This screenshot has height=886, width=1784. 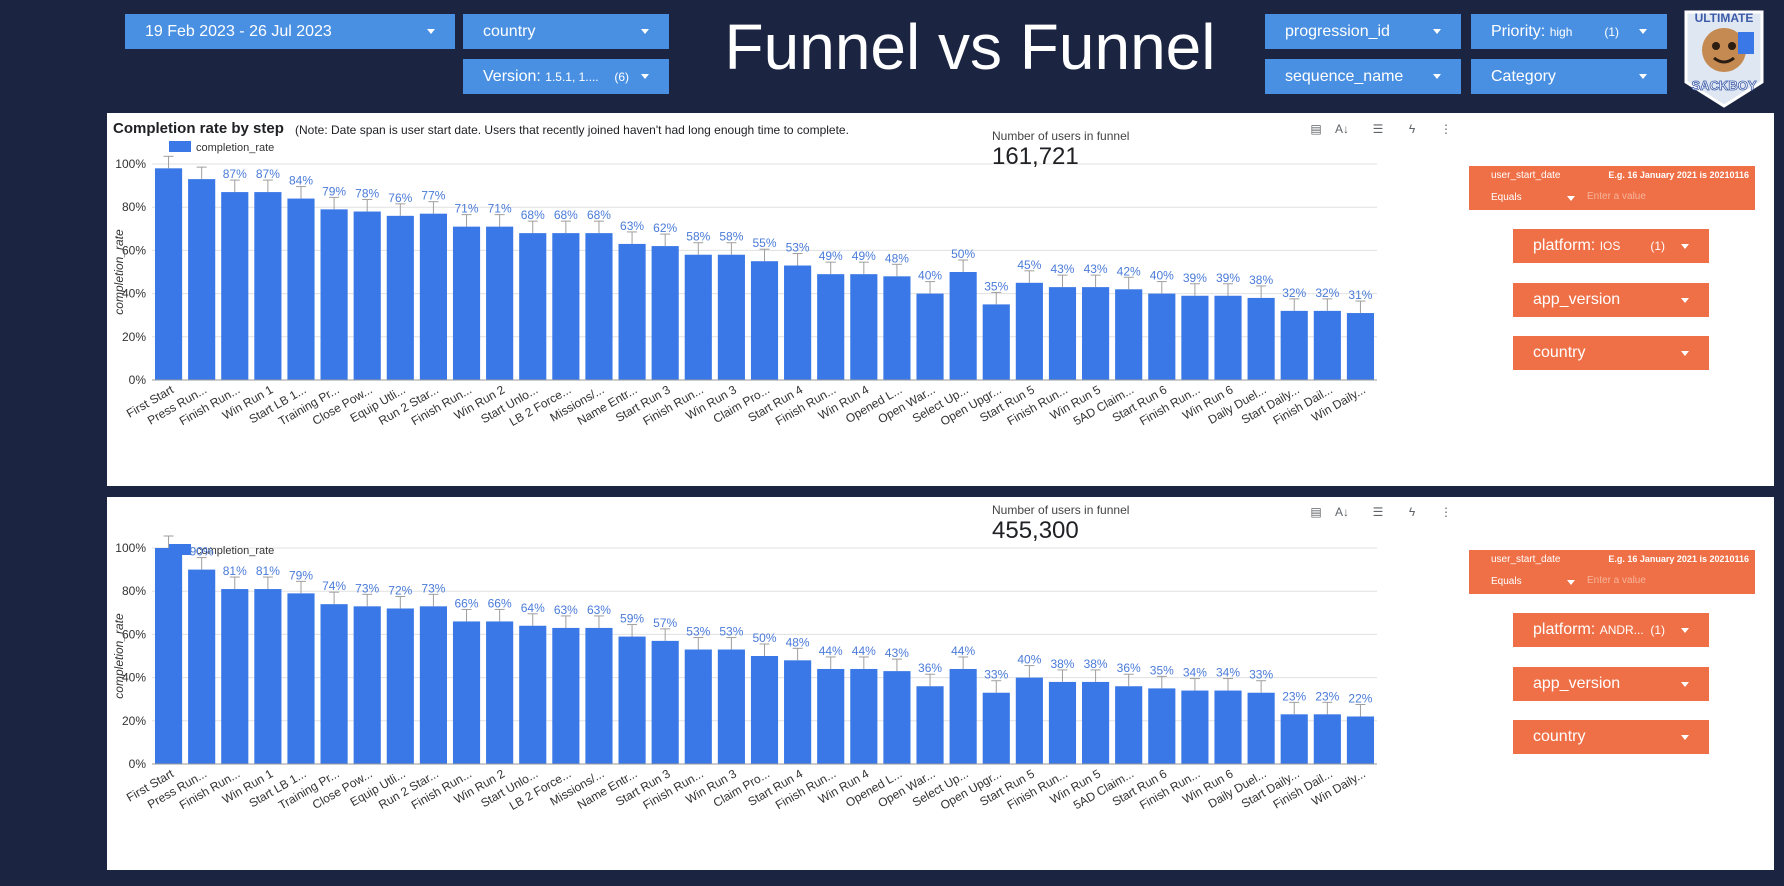 I want to click on sort-icon: A↓, so click(x=1341, y=512).